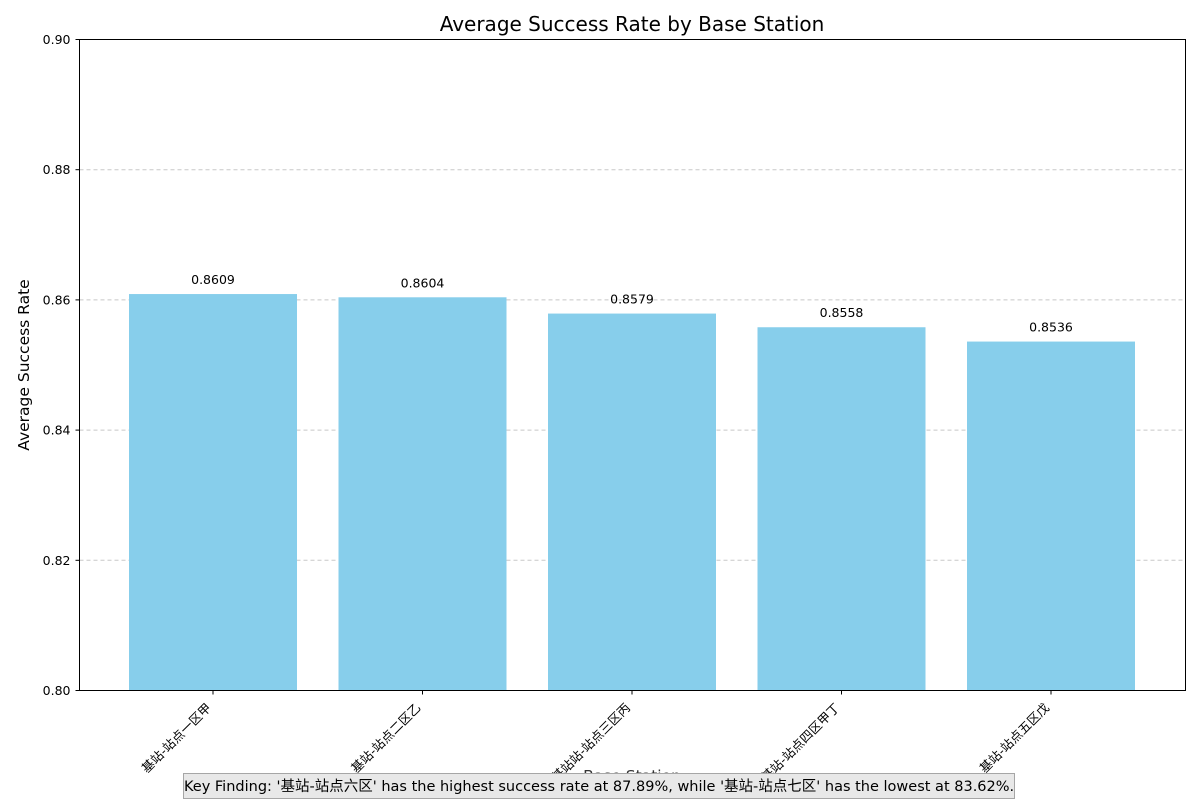 The height and width of the screenshot is (800, 1200). What do you see at coordinates (842, 312) in the screenshot?
I see `bar-value-label: 0.8558` at bounding box center [842, 312].